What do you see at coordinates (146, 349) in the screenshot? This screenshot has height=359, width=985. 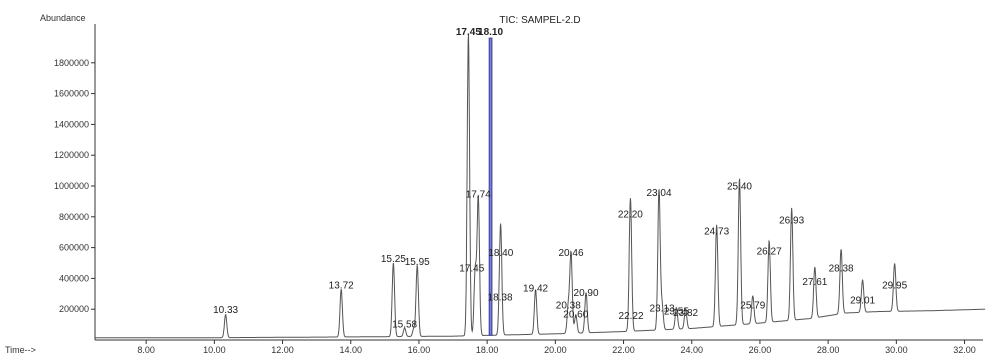 I see `x-tick-label: 8.00` at bounding box center [146, 349].